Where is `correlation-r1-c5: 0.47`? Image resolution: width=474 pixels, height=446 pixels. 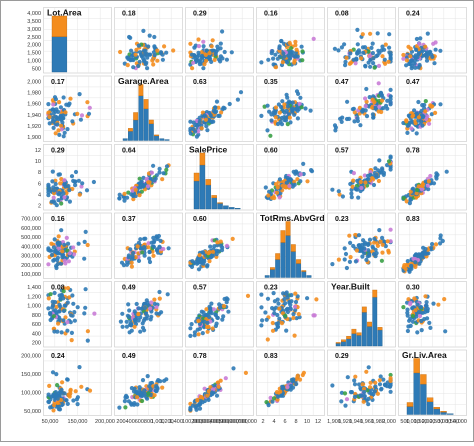 correlation-r1-c5: 0.47 is located at coordinates (413, 82).